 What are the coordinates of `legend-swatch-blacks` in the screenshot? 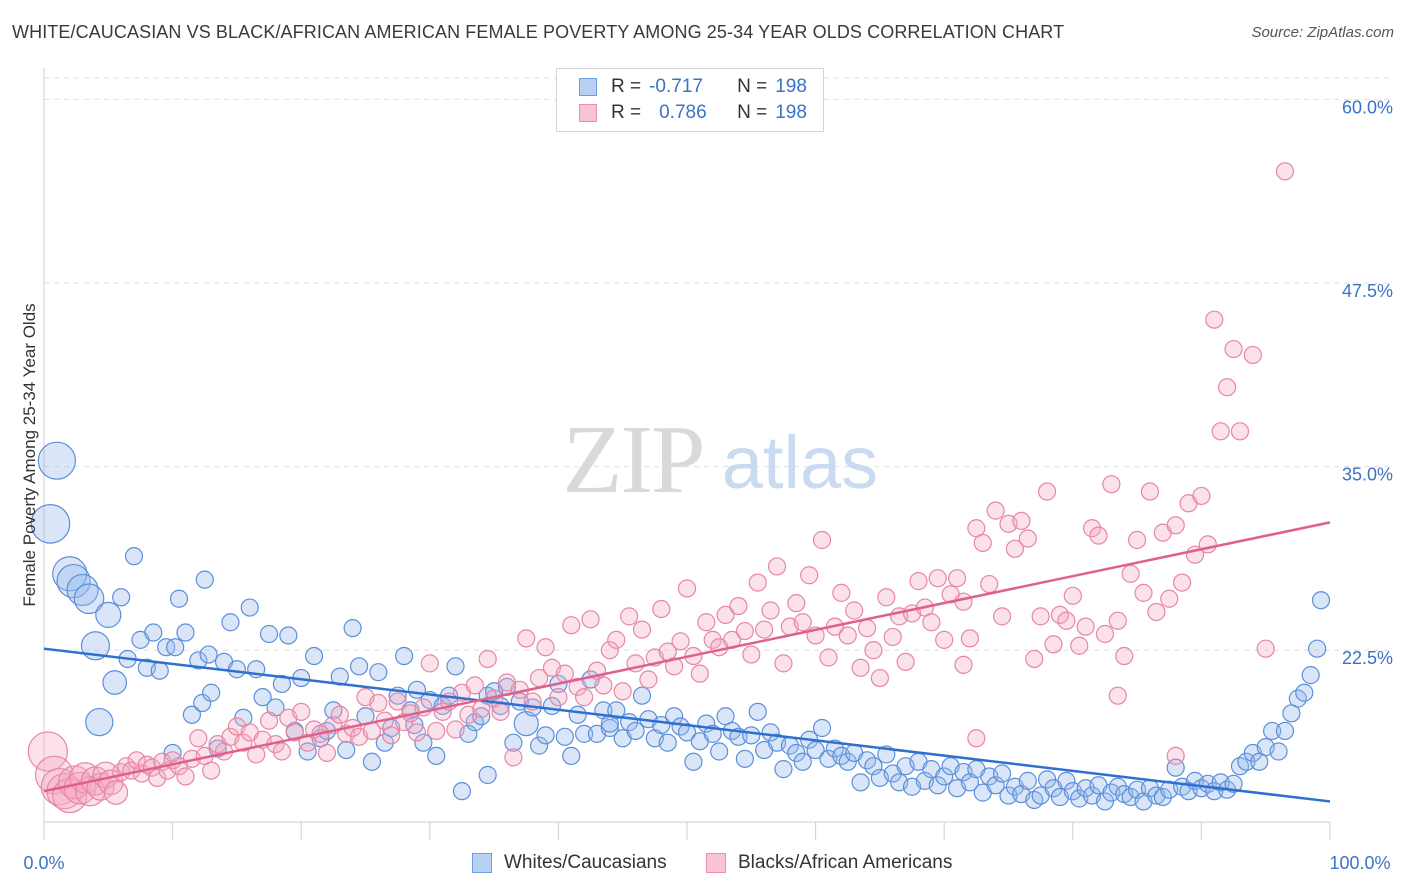 It's located at (716, 863).